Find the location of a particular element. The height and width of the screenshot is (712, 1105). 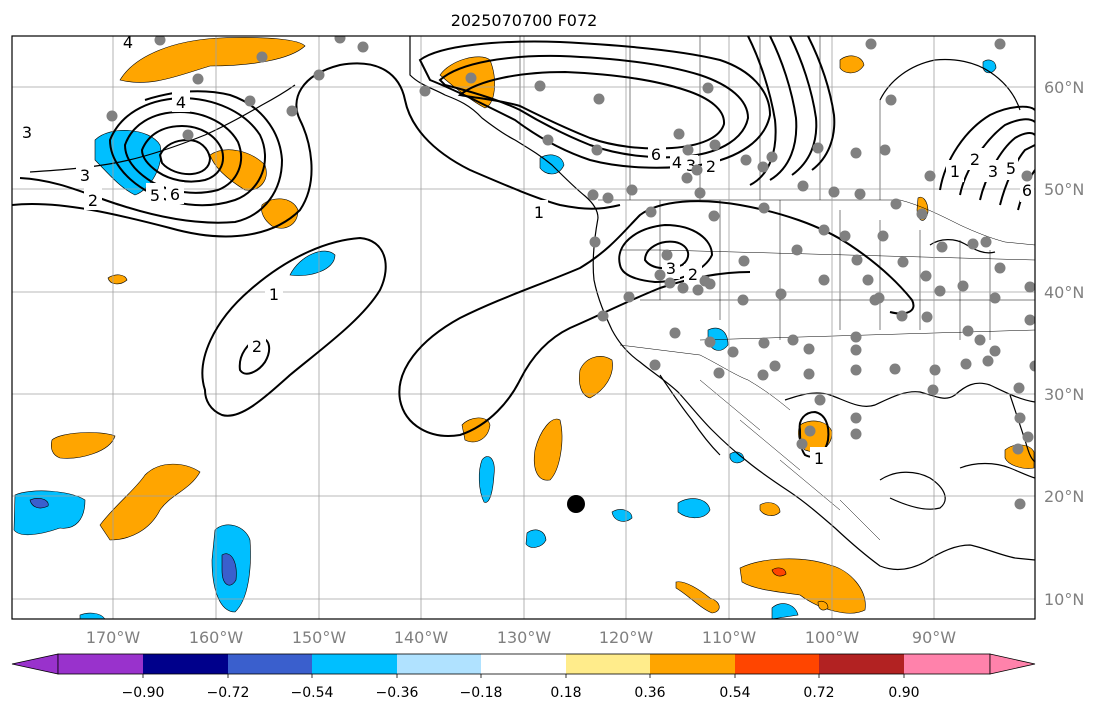

canada-province-lines is located at coordinates (755, 118).